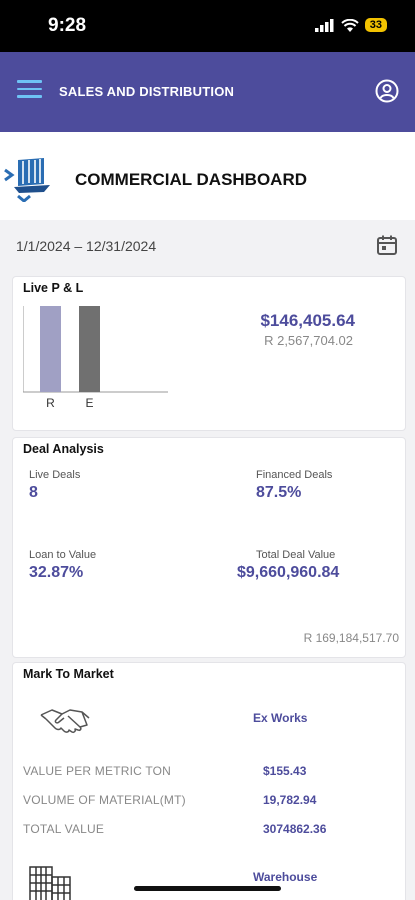 Image resolution: width=415 pixels, height=900 pixels. What do you see at coordinates (50, 349) in the screenshot?
I see `chart-bar-r` at bounding box center [50, 349].